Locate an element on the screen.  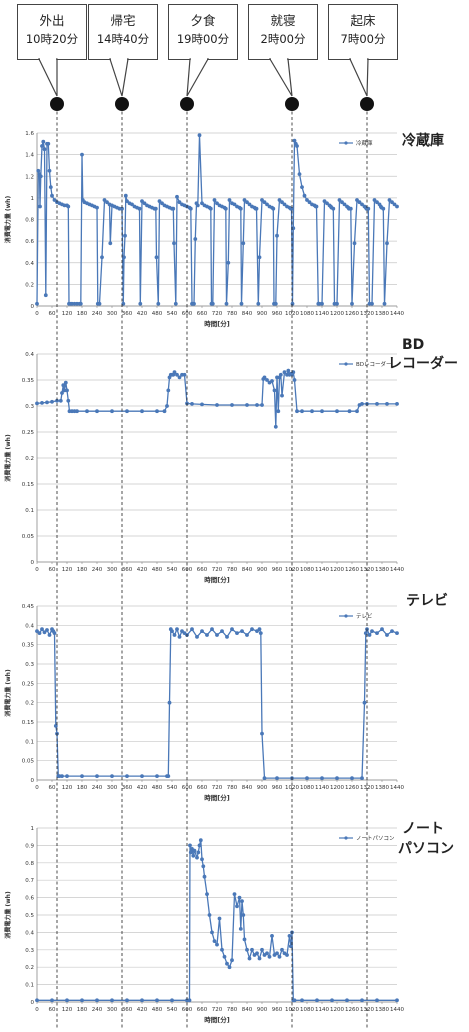
x-tick-label: 840 is located at coordinates (247, 788).